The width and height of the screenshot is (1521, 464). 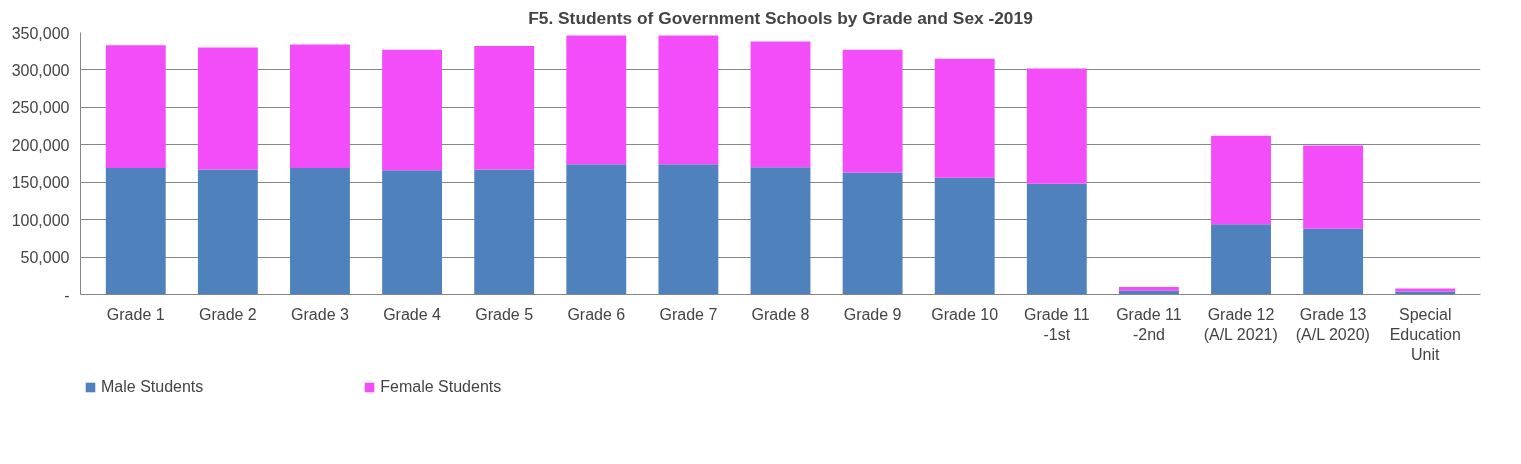 What do you see at coordinates (780, 17) in the screenshot?
I see `chart-title: F5. Students of Government Schools by Grade and Sex -2019` at bounding box center [780, 17].